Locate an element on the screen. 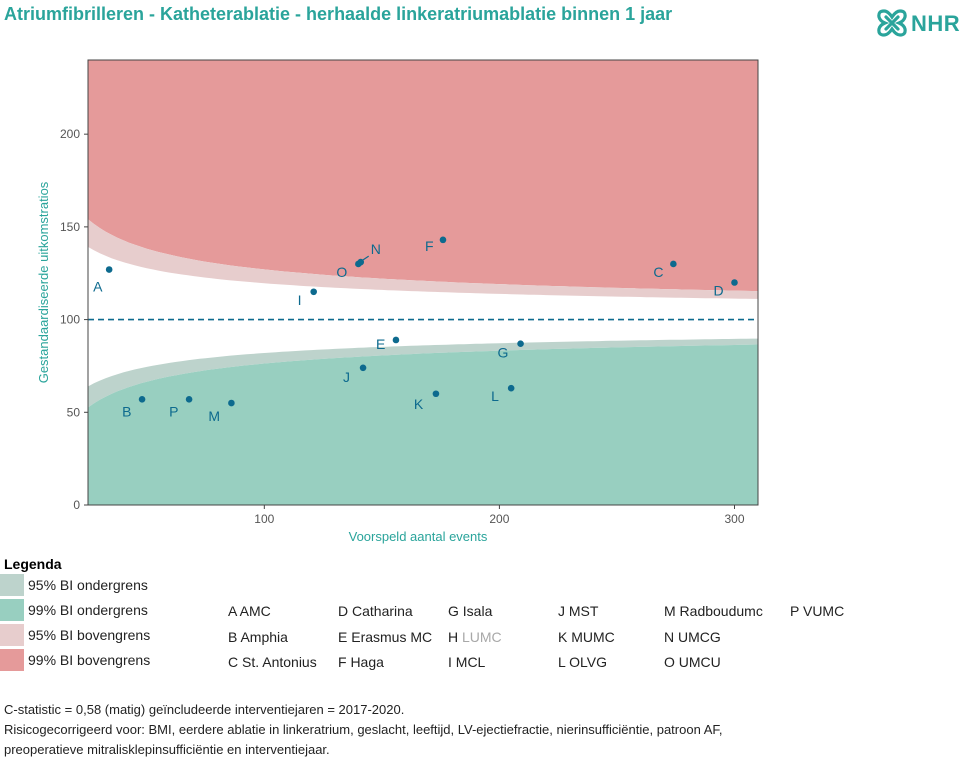 The image size is (965, 760). point-b is located at coordinates (142, 399).